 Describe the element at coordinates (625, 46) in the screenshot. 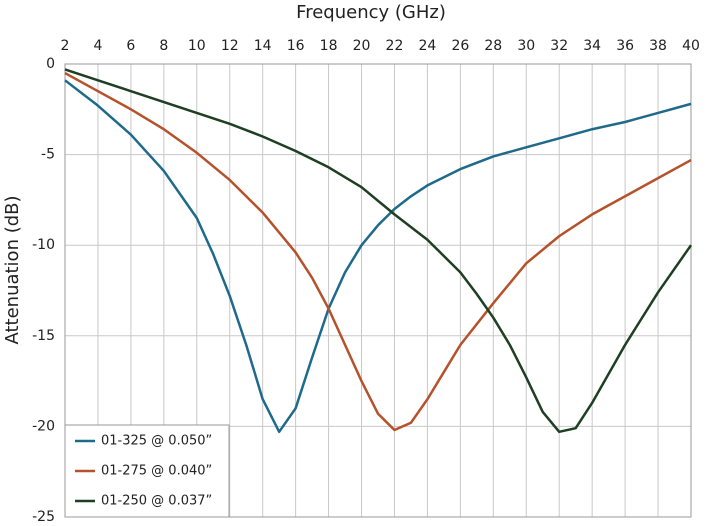

I see `x-tick-label: 36` at that location.